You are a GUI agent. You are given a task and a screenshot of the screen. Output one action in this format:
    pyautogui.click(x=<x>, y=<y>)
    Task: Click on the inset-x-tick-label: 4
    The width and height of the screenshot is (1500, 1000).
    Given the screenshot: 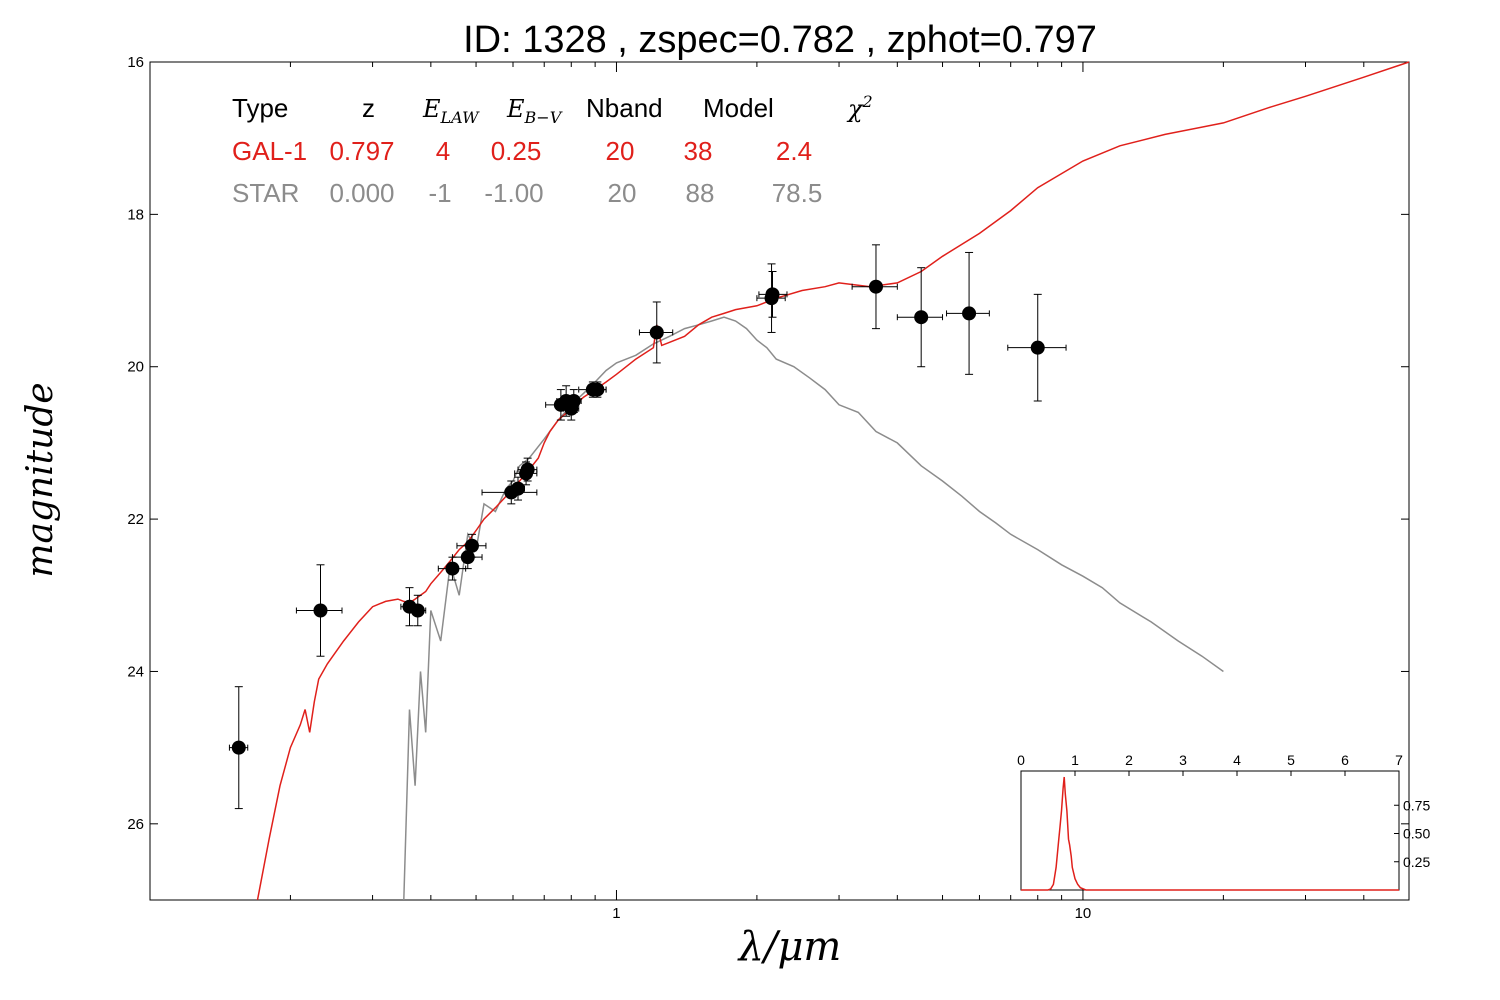 What is the action you would take?
    pyautogui.click(x=1237, y=760)
    